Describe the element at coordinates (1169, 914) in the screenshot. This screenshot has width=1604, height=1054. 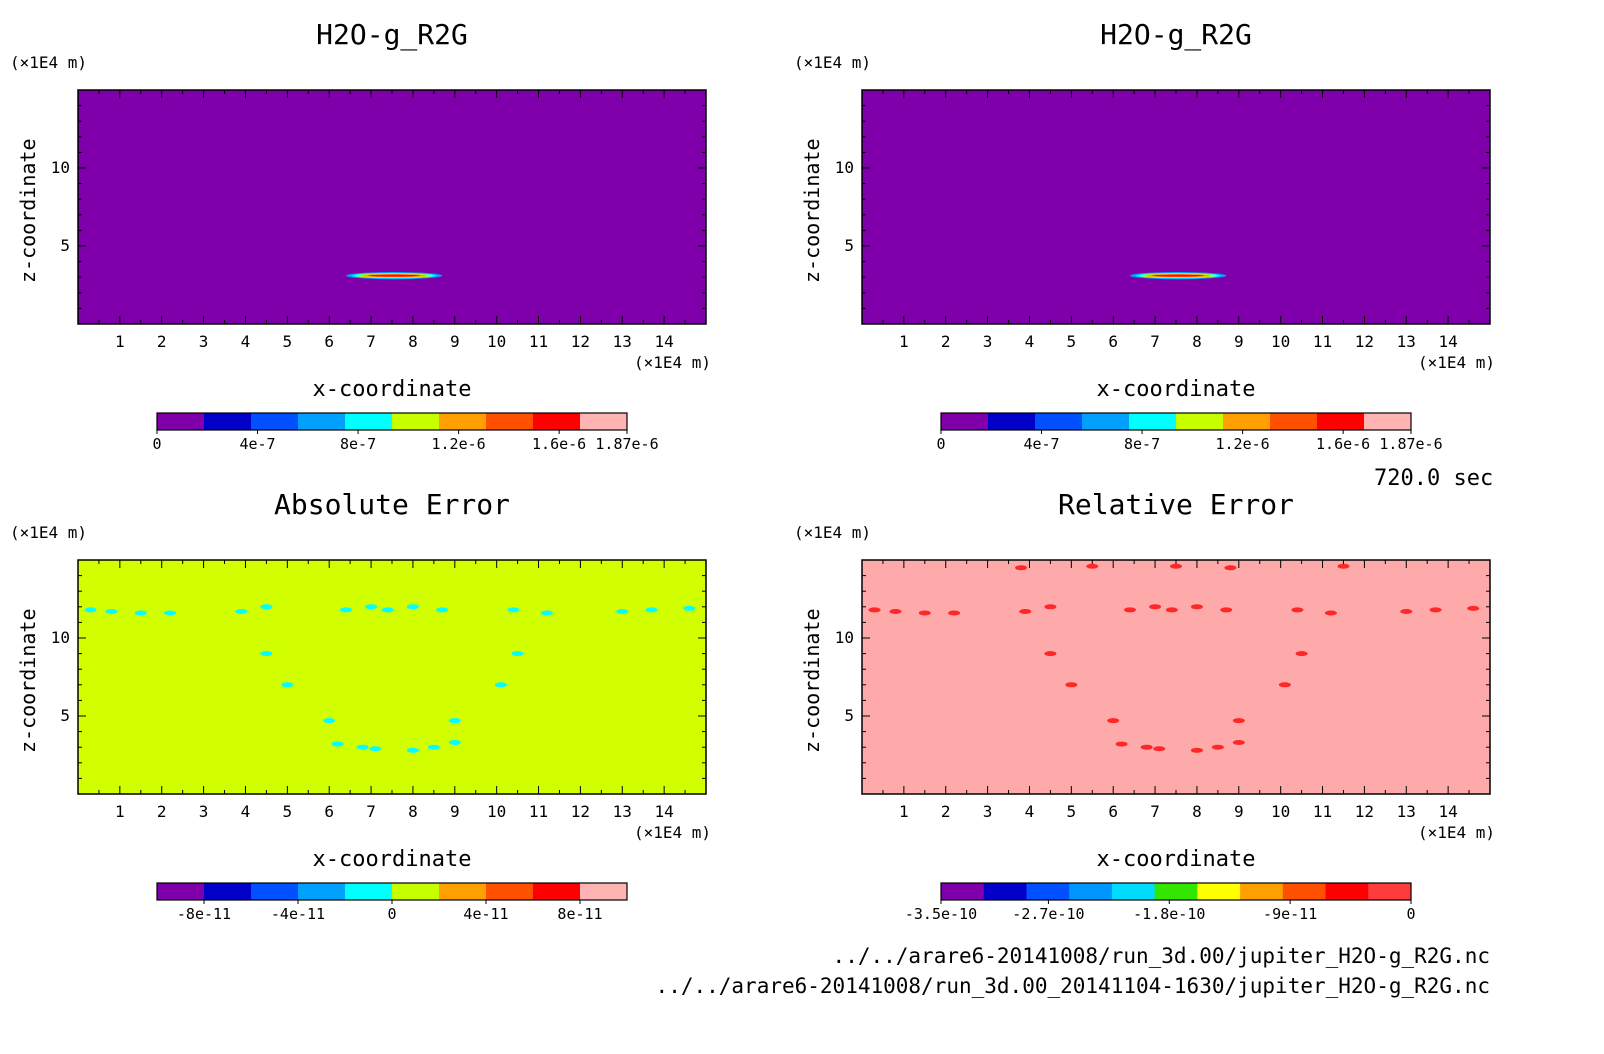
I see `colorbar-tick-label: -1.8e-10` at that location.